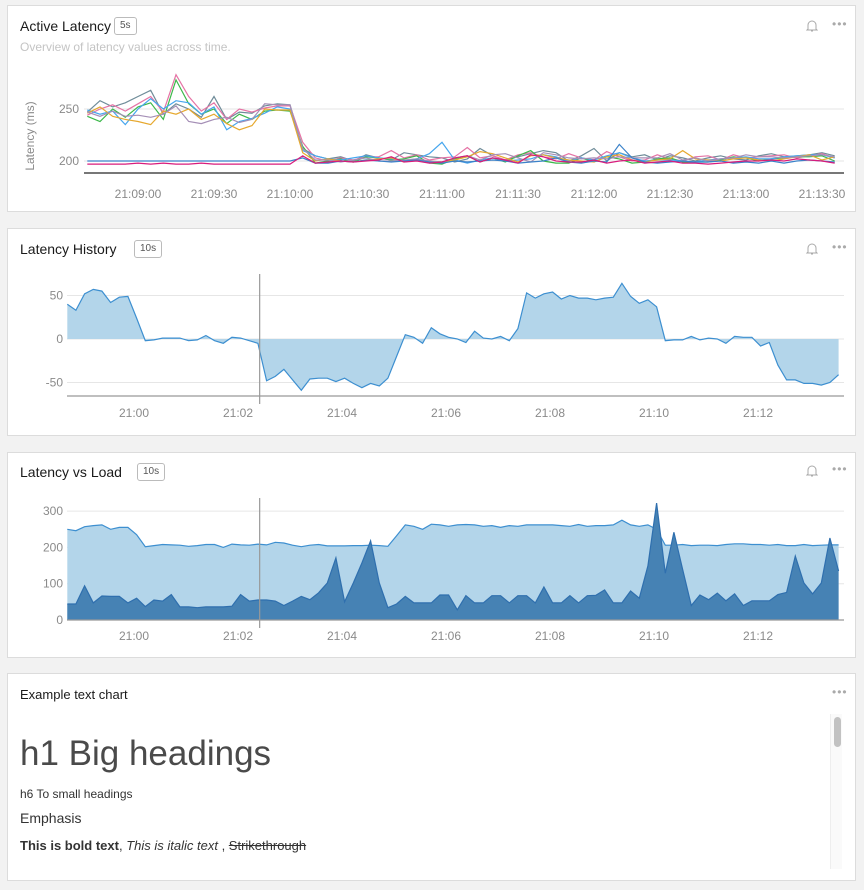 The width and height of the screenshot is (864, 890). Describe the element at coordinates (53, 511) in the screenshot. I see `y-tick-label: 300` at that location.